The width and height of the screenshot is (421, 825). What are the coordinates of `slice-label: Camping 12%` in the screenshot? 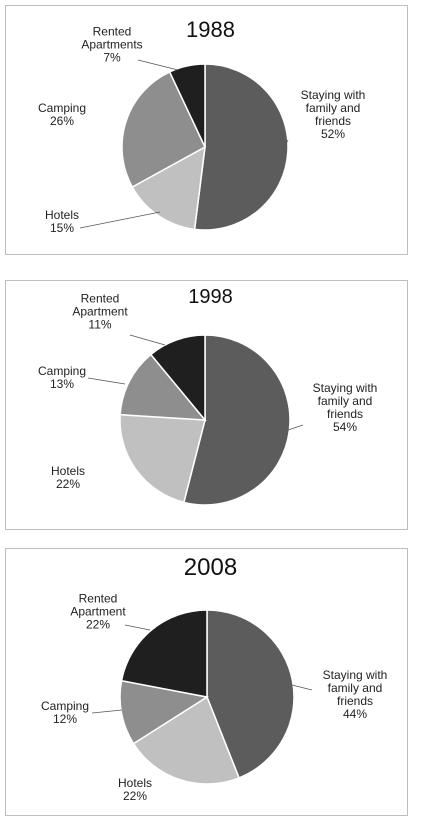 It's located at (65, 713).